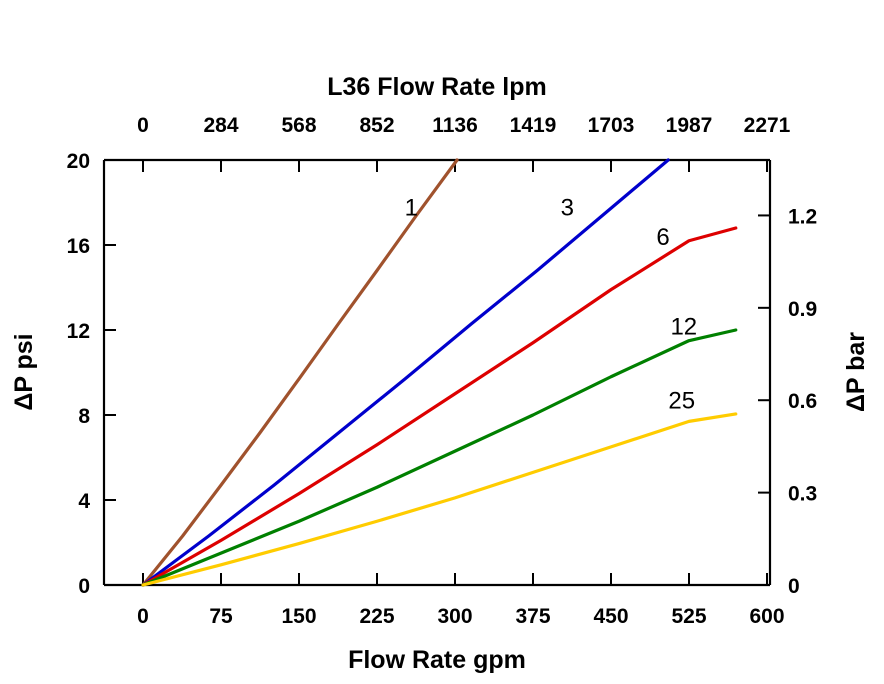  What do you see at coordinates (84, 501) in the screenshot?
I see `left-tick-label: 4` at bounding box center [84, 501].